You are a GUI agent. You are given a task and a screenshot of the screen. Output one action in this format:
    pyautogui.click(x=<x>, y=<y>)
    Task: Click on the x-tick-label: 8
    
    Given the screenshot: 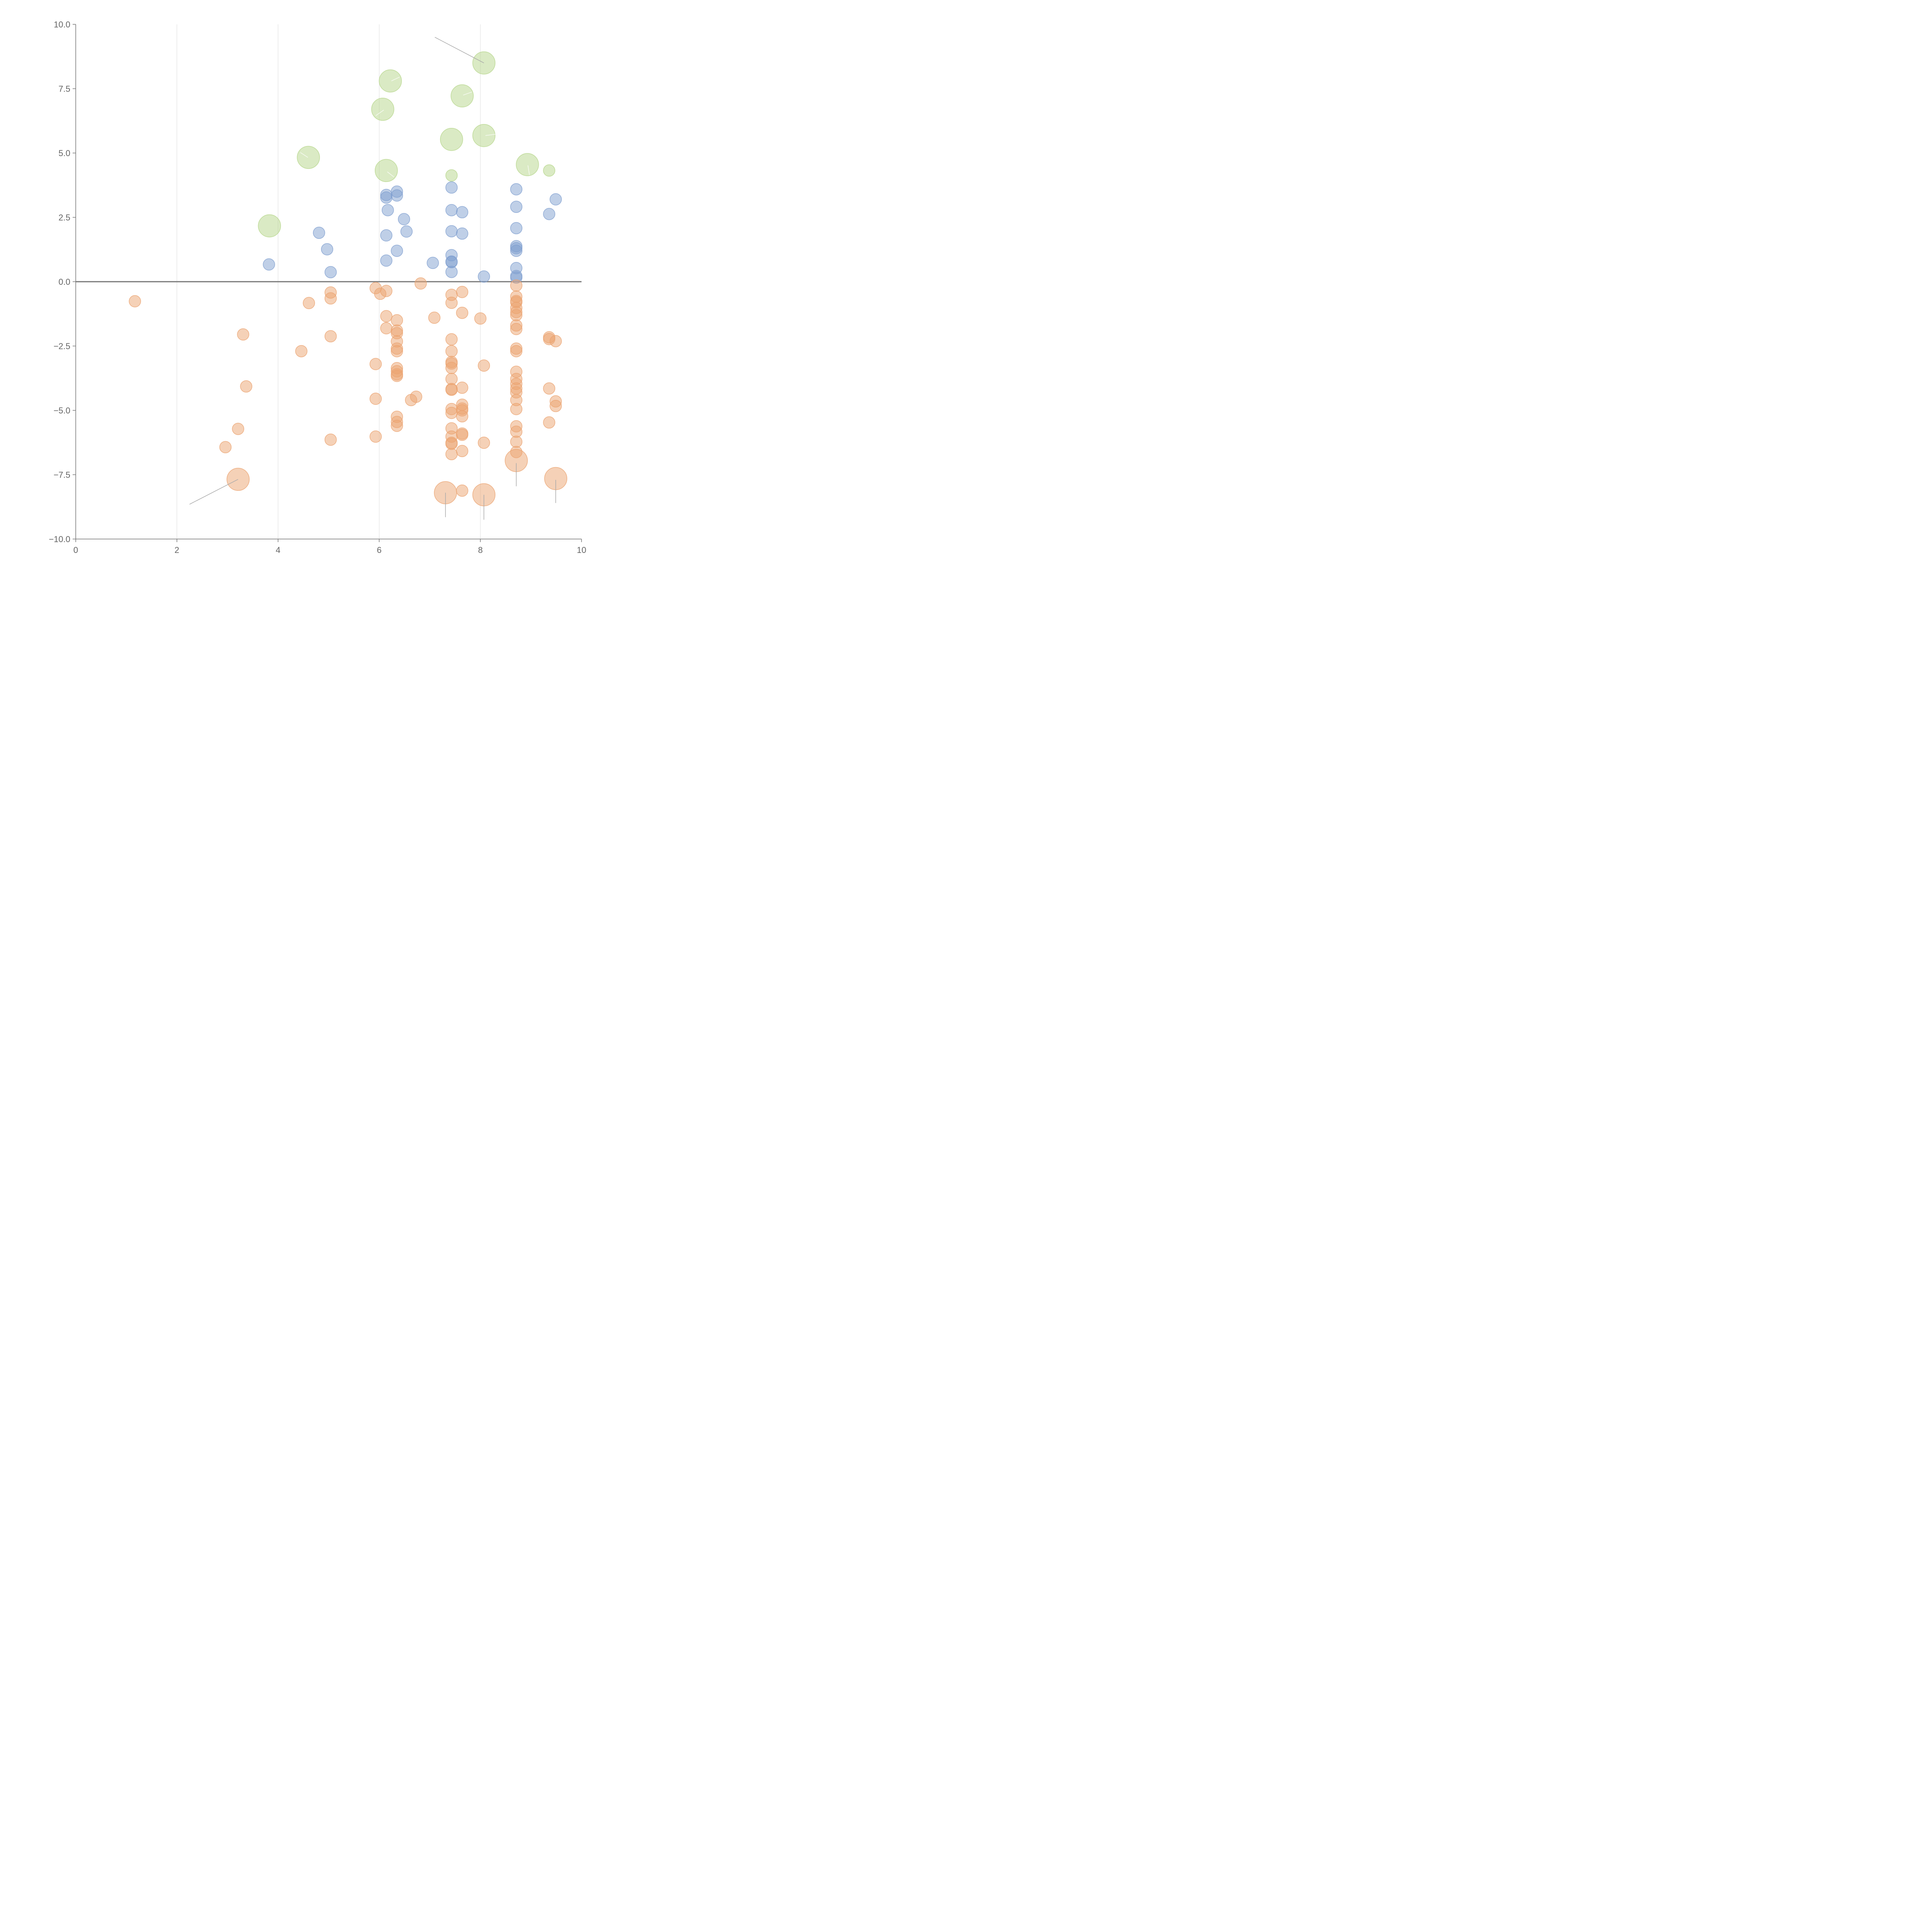 What is the action you would take?
    pyautogui.click(x=481, y=550)
    